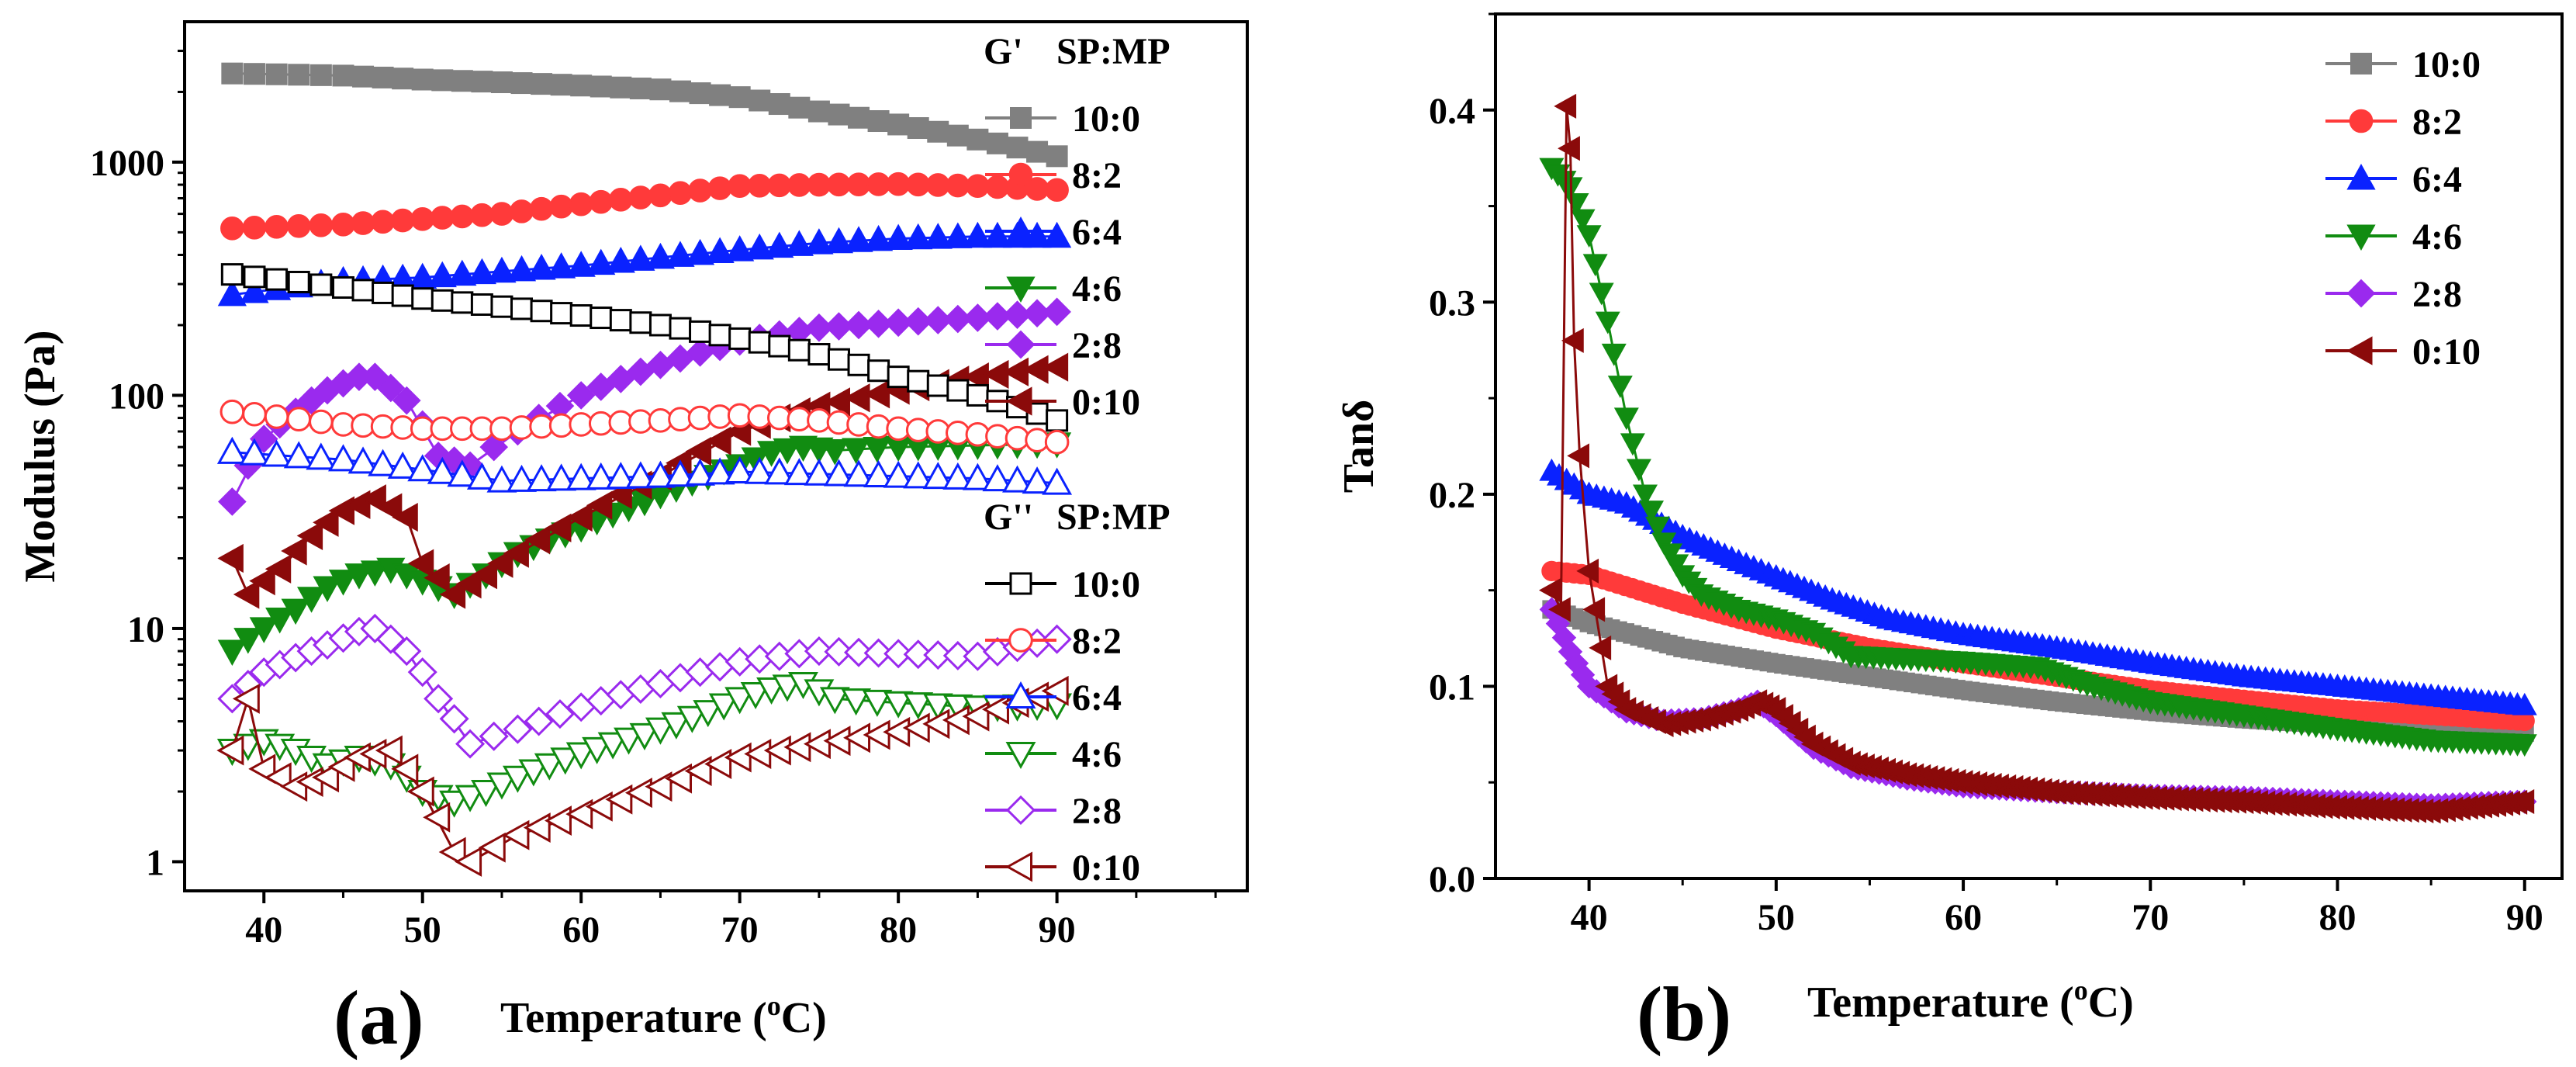 The height and width of the screenshot is (1067, 2576). I want to click on legend-header-symbol: G', so click(1003, 52).